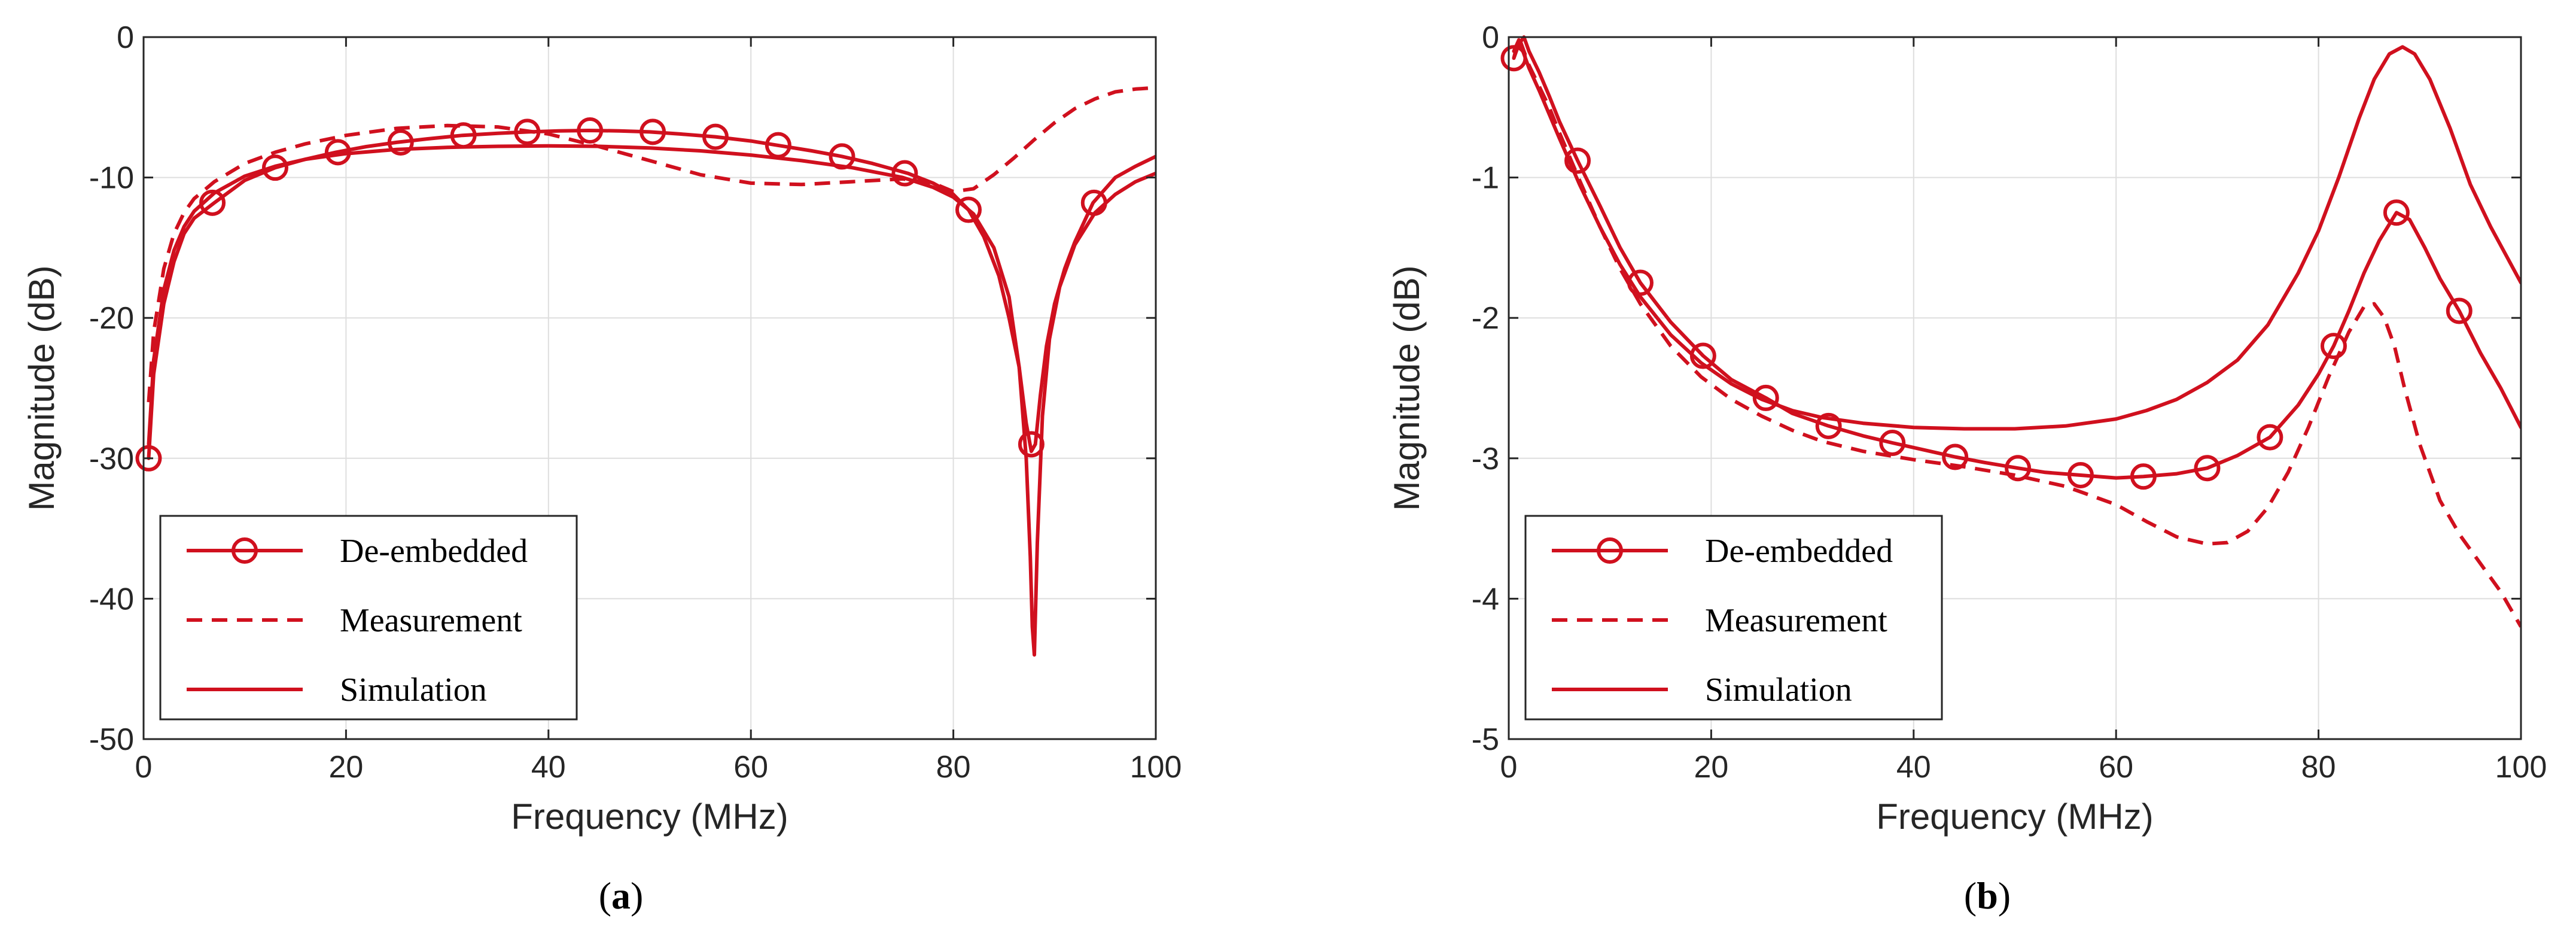 This screenshot has height=933, width=2576. What do you see at coordinates (111, 459) in the screenshot?
I see `y-tick-label-a: -30` at bounding box center [111, 459].